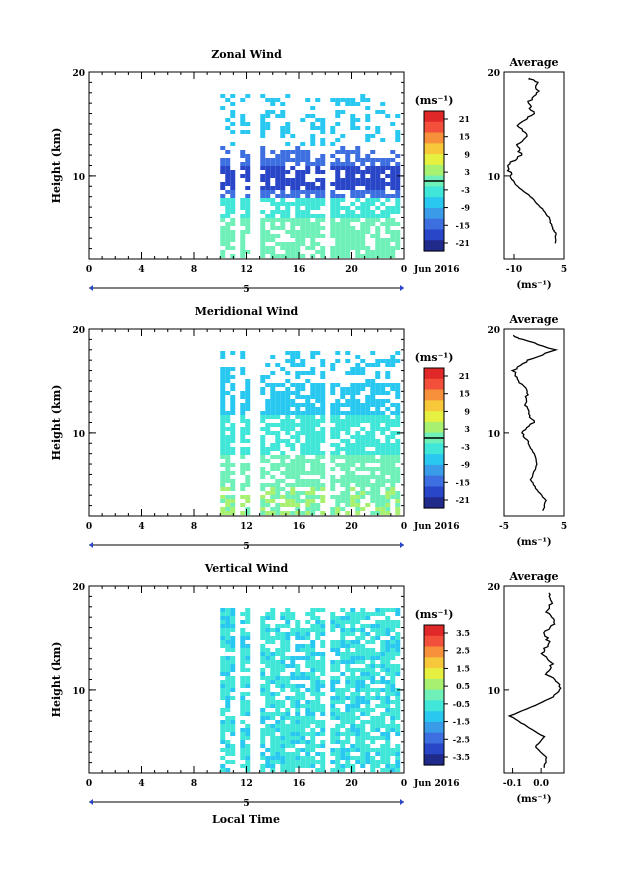  Describe the element at coordinates (246, 568) in the screenshot. I see `panel-title: Vertical Wind` at that location.